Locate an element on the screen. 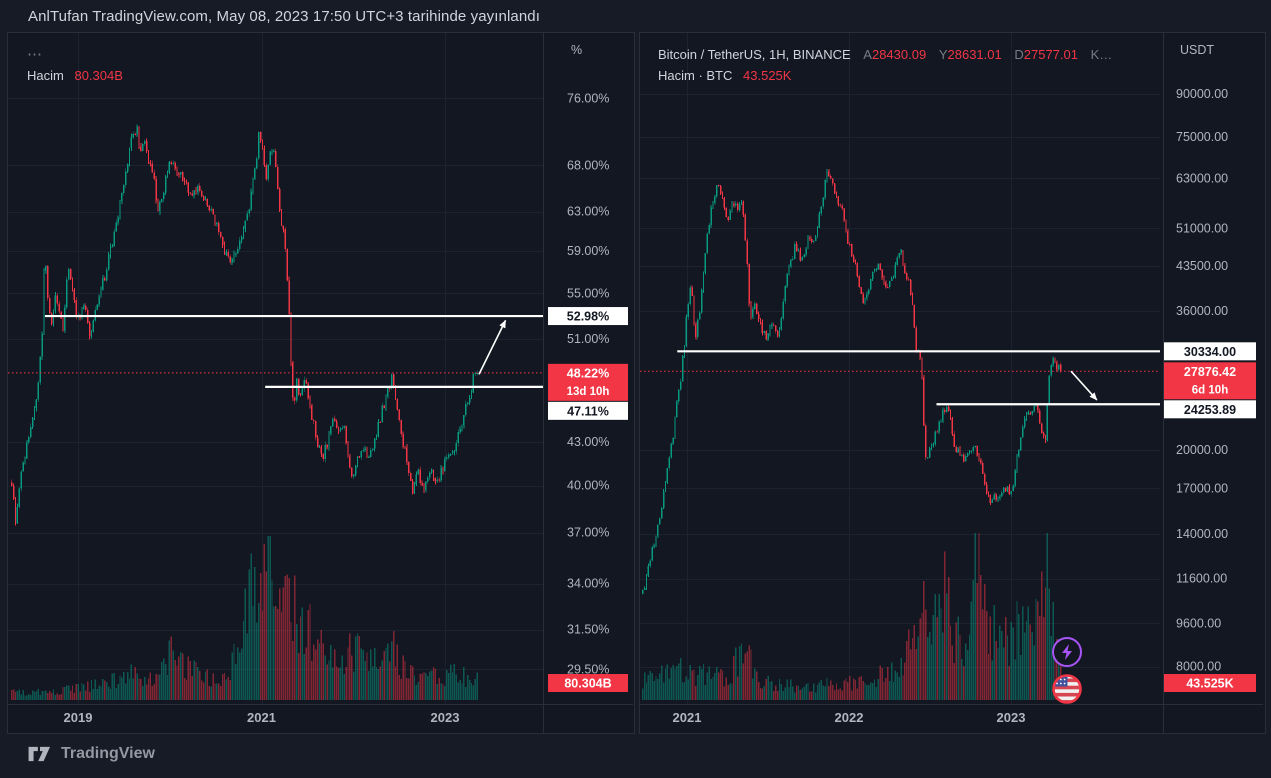 The height and width of the screenshot is (778, 1271). svg-text: 47.11% is located at coordinates (588, 411).